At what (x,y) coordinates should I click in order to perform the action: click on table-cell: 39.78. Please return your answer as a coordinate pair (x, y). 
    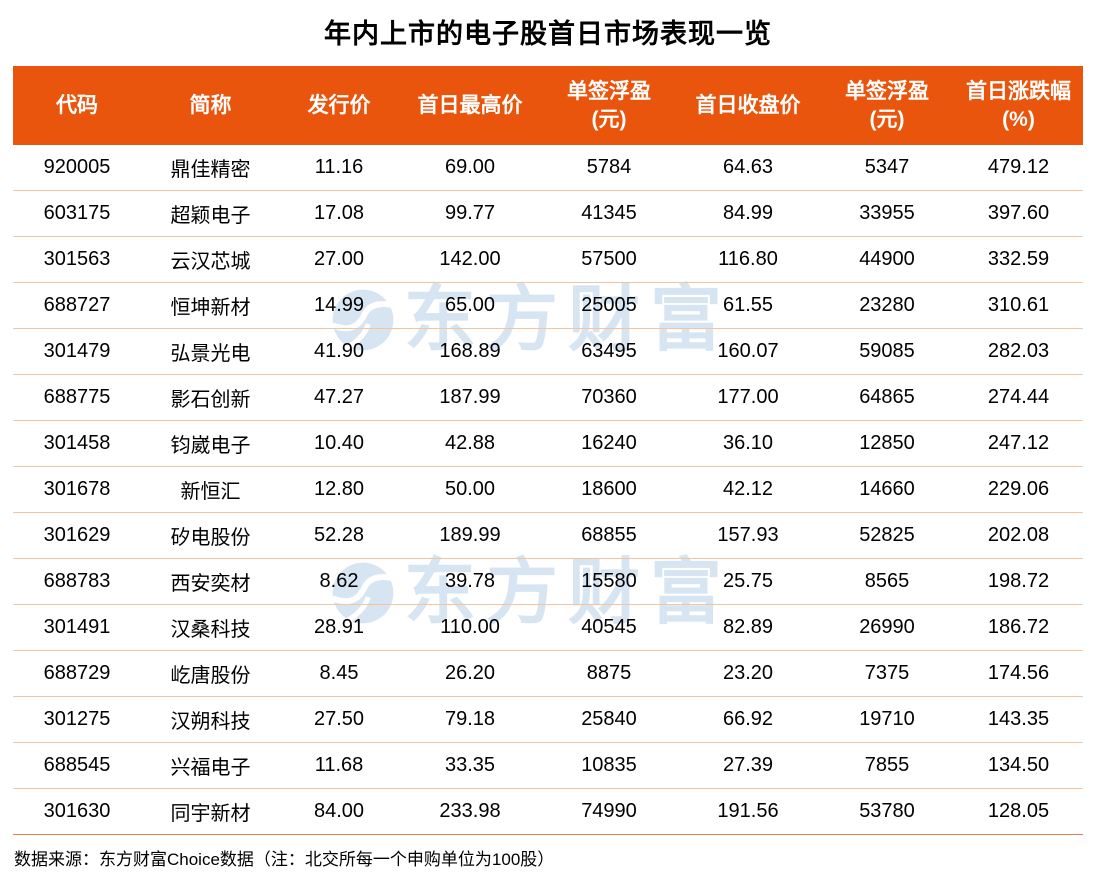
    Looking at the image, I should click on (470, 581).